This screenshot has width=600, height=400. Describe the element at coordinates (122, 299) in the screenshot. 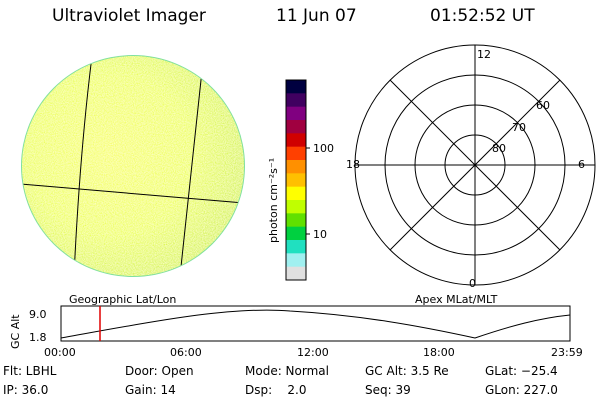

I see `geographic-label: Geographic Lat/Lon` at that location.